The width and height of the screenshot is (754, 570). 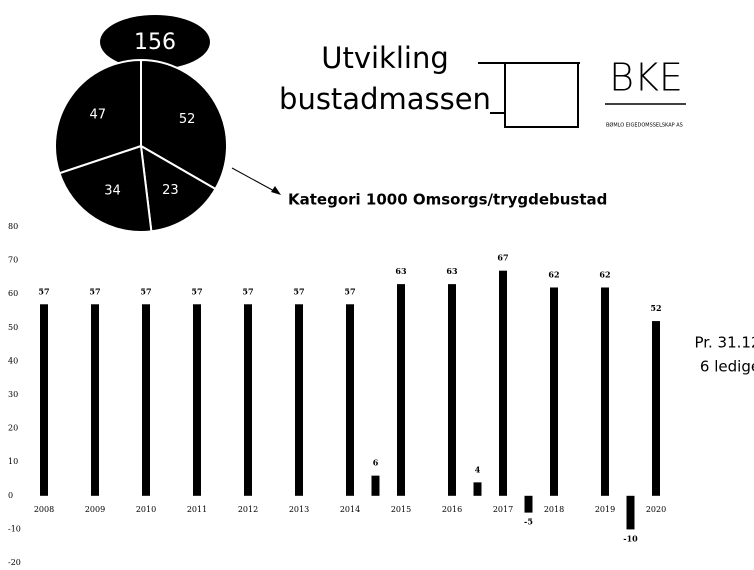 I want to click on slice-label: 34, so click(x=112, y=191).